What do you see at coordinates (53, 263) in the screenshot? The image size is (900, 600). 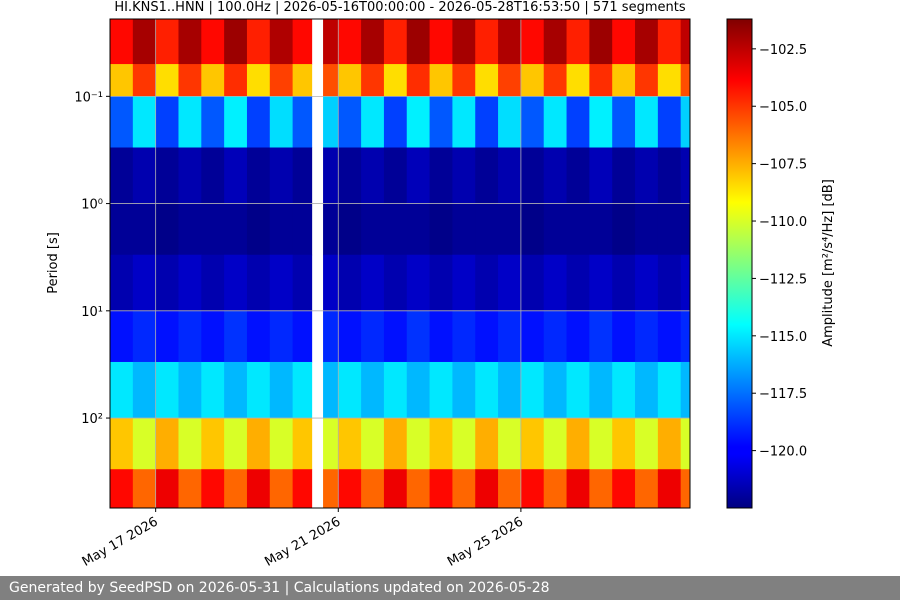 I see `y-axis-label: Period [s]` at bounding box center [53, 263].